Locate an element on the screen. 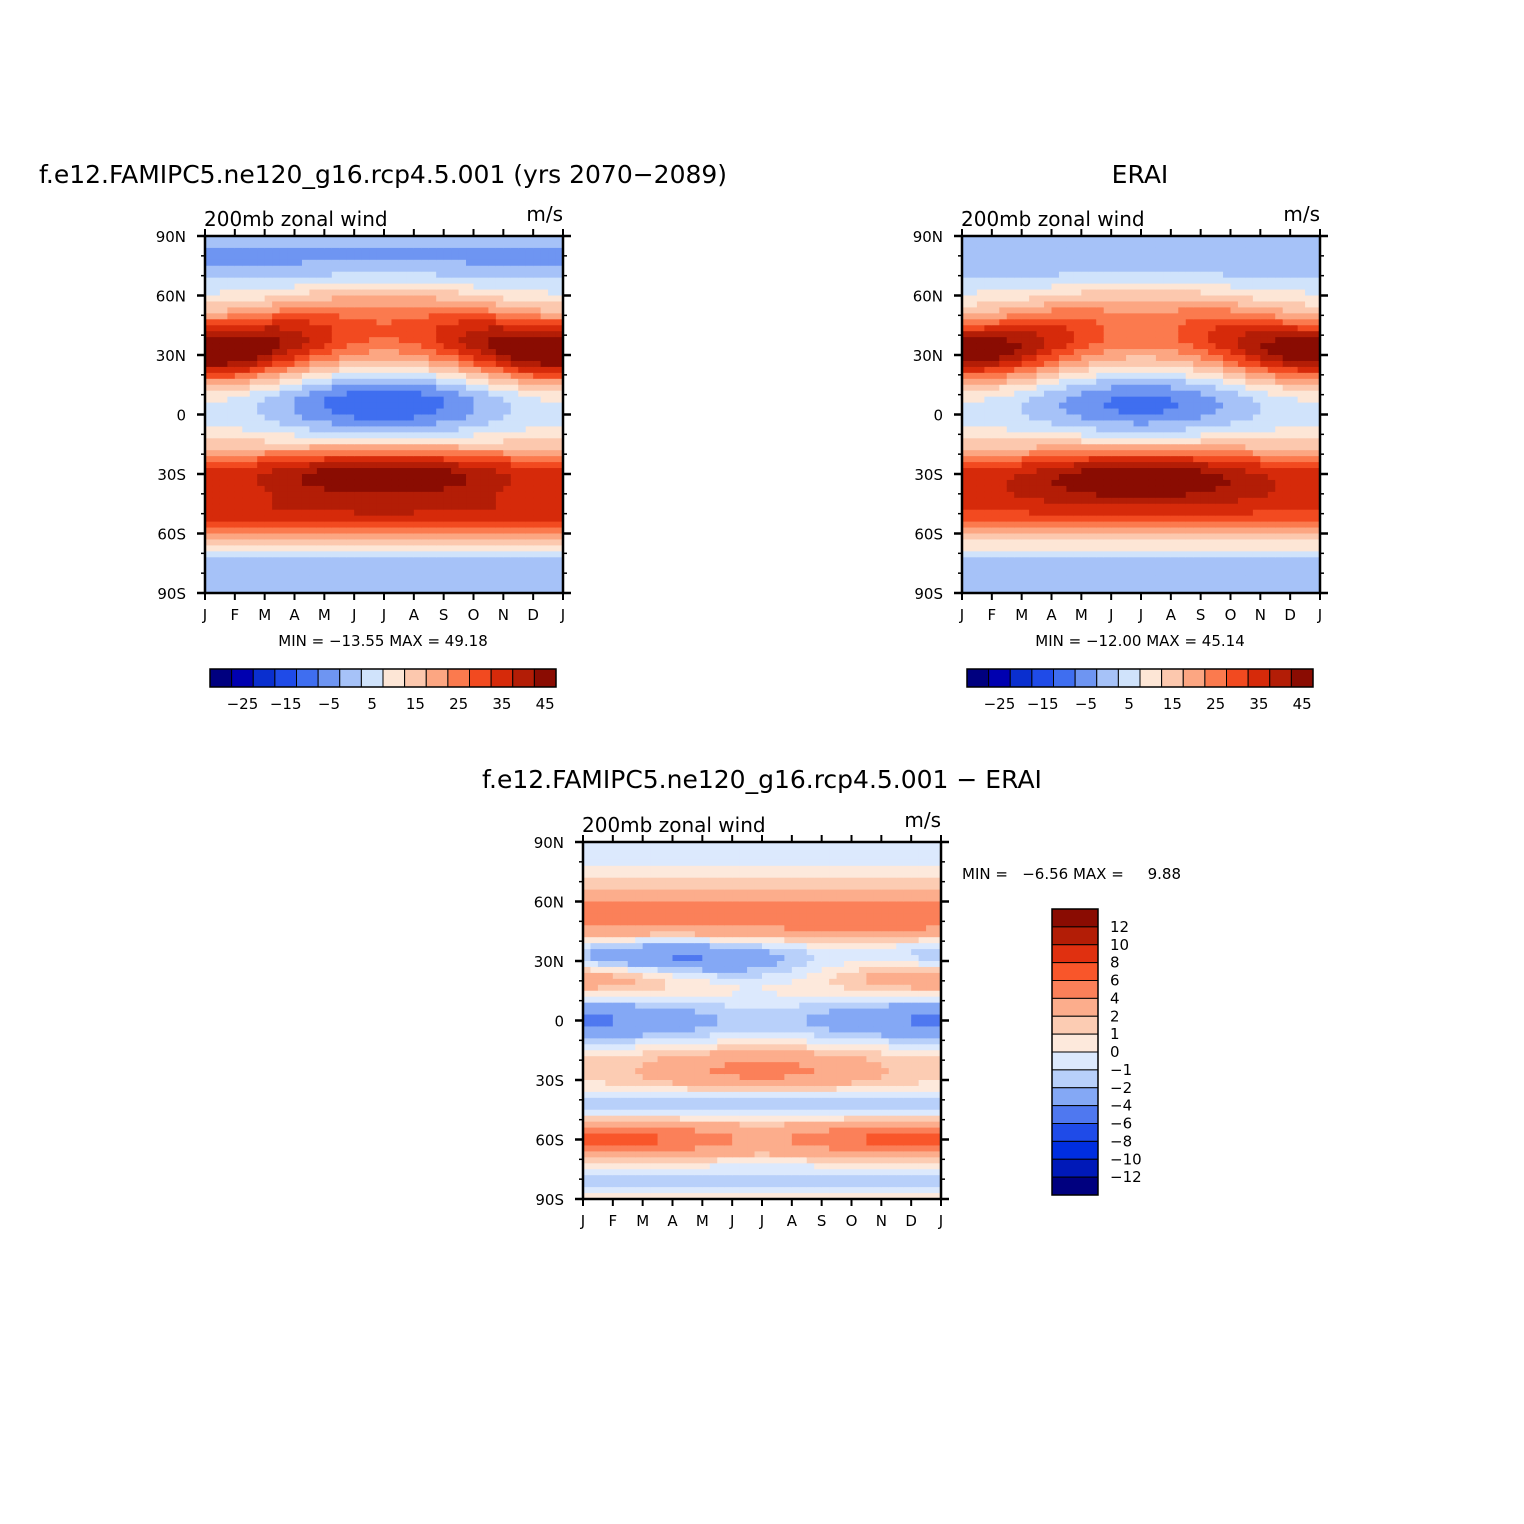 This screenshot has width=1524, height=1524. y-tick-label: 60N is located at coordinates (171, 297).